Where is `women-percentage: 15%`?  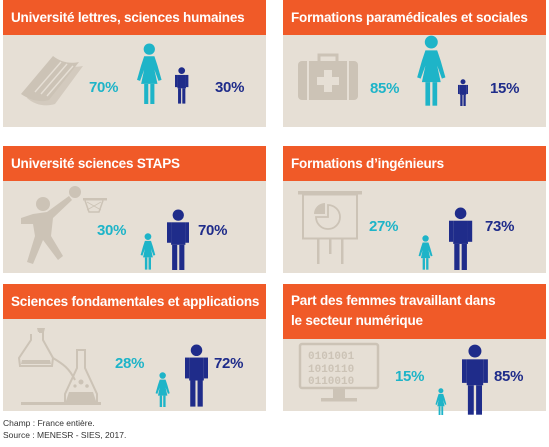
women-percentage: 15% is located at coordinates (410, 376).